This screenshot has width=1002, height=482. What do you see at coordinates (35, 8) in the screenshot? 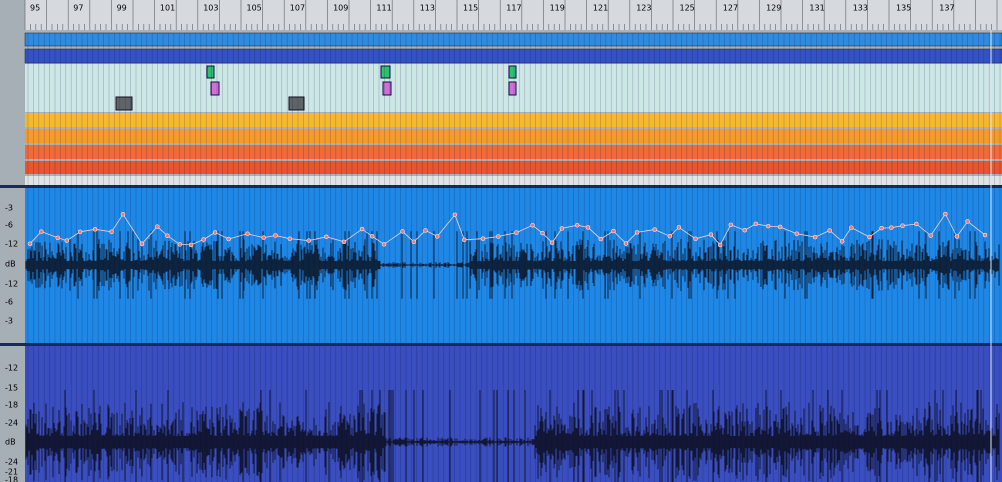
I see `ruler-label: 95` at bounding box center [35, 8].